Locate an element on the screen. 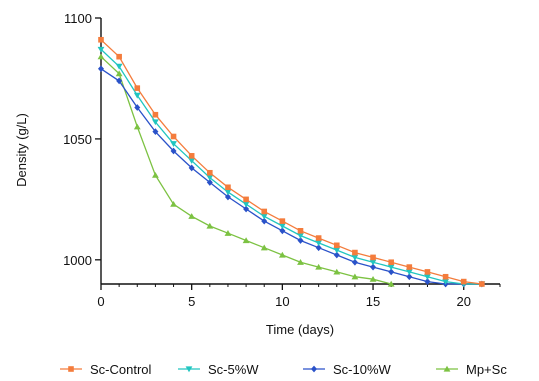 This screenshot has height=381, width=539. x-tick-label: 5 is located at coordinates (191, 301).